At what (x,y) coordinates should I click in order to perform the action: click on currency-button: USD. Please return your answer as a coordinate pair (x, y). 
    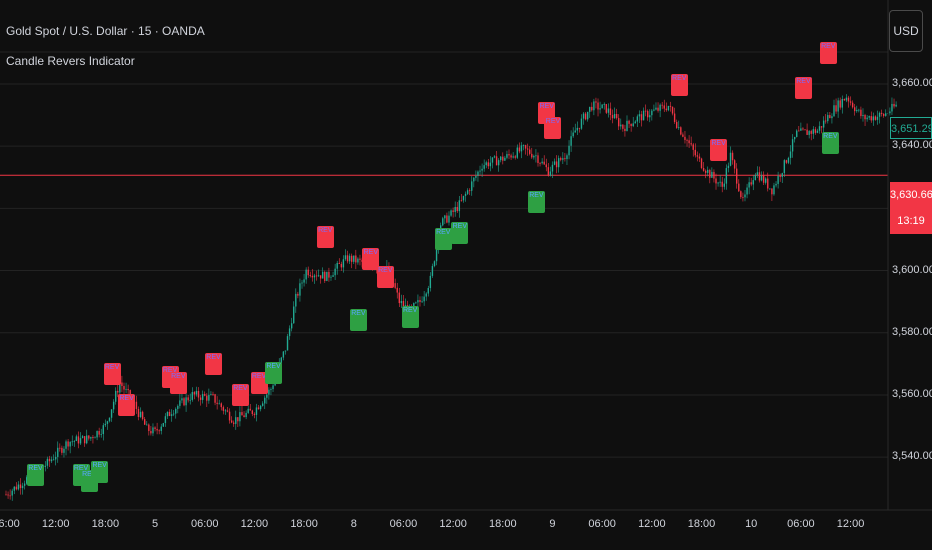
    Looking at the image, I should click on (906, 31).